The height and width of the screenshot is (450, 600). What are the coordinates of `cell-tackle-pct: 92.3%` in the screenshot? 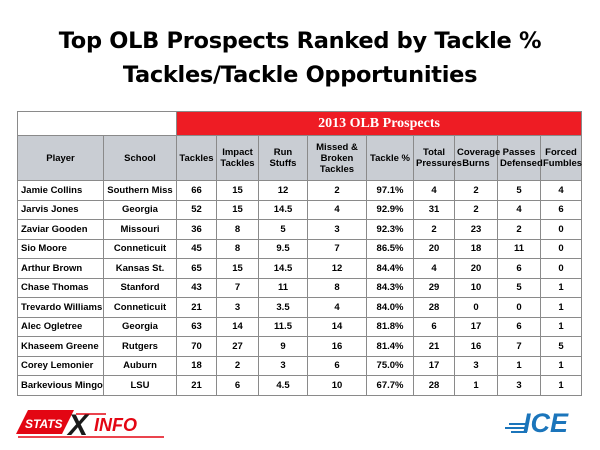 It's located at (390, 229).